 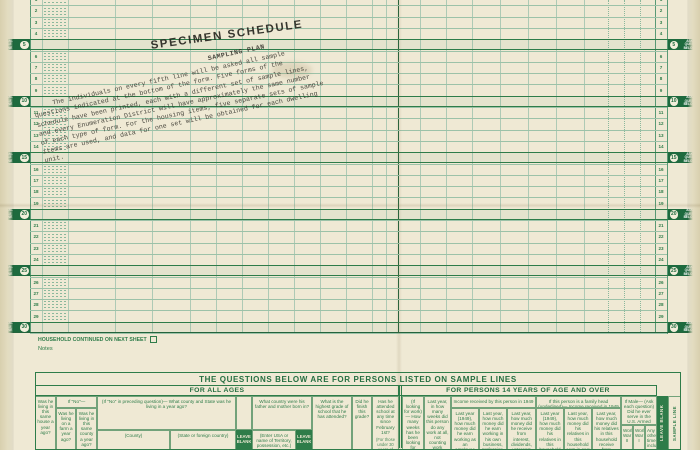 I want to click on paper-fold-right, so click(x=693, y=225).